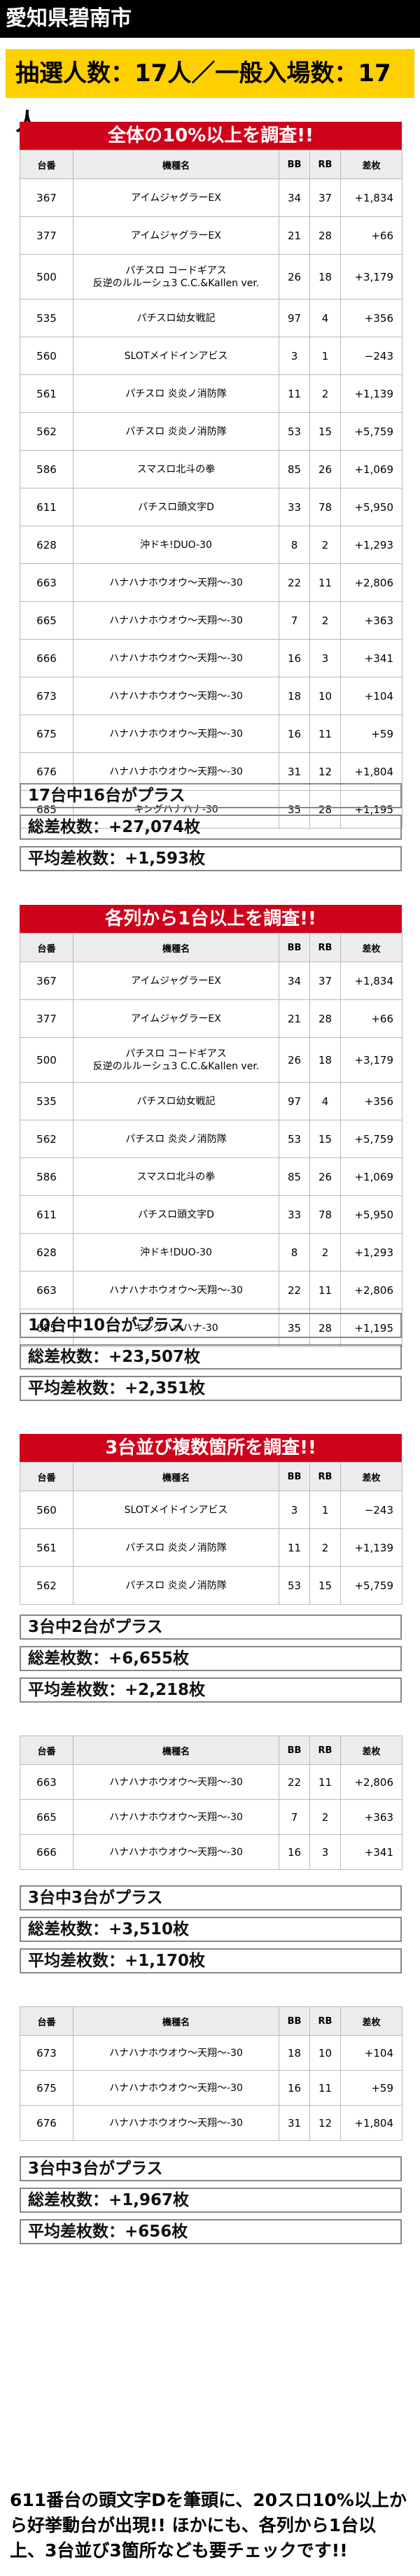 Image resolution: width=420 pixels, height=2576 pixels. Describe the element at coordinates (47, 1290) in the screenshot. I see `table-cell-number: 663` at that location.